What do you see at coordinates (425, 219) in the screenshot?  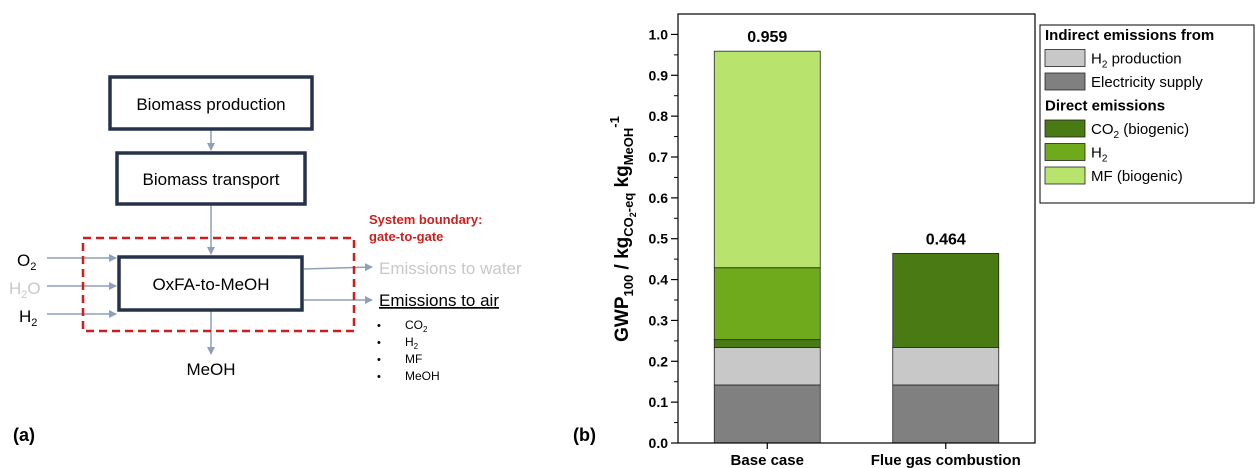 I see `boundary-label-line1: System boundary:` at bounding box center [425, 219].